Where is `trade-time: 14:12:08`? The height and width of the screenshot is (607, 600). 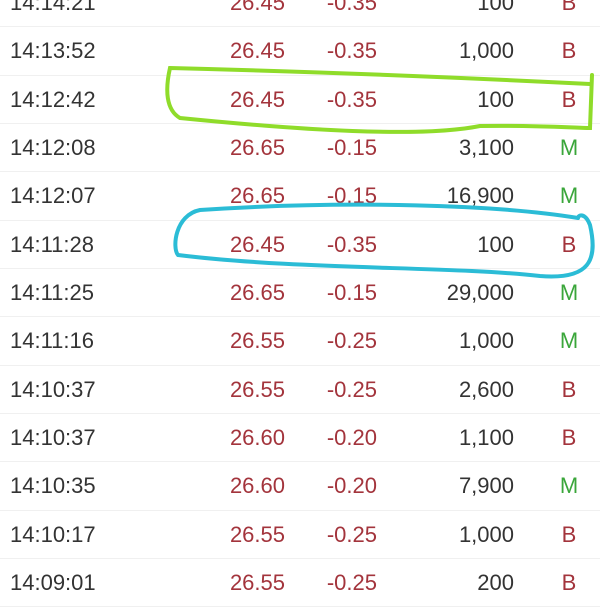 trade-time: 14:12:08 is located at coordinates (53, 147).